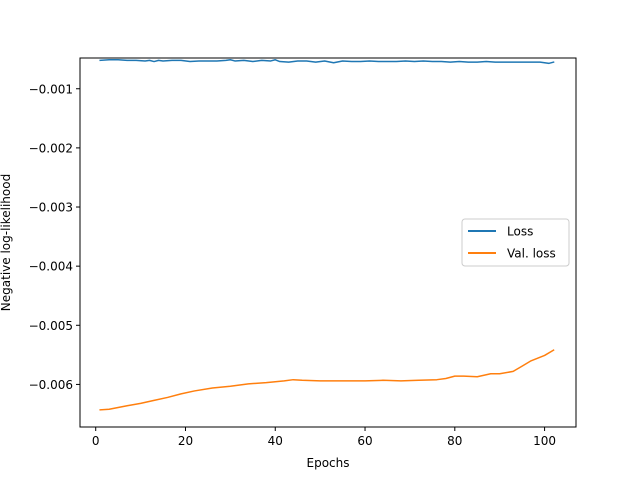  Describe the element at coordinates (185, 441) in the screenshot. I see `x-tick-label: 20` at that location.